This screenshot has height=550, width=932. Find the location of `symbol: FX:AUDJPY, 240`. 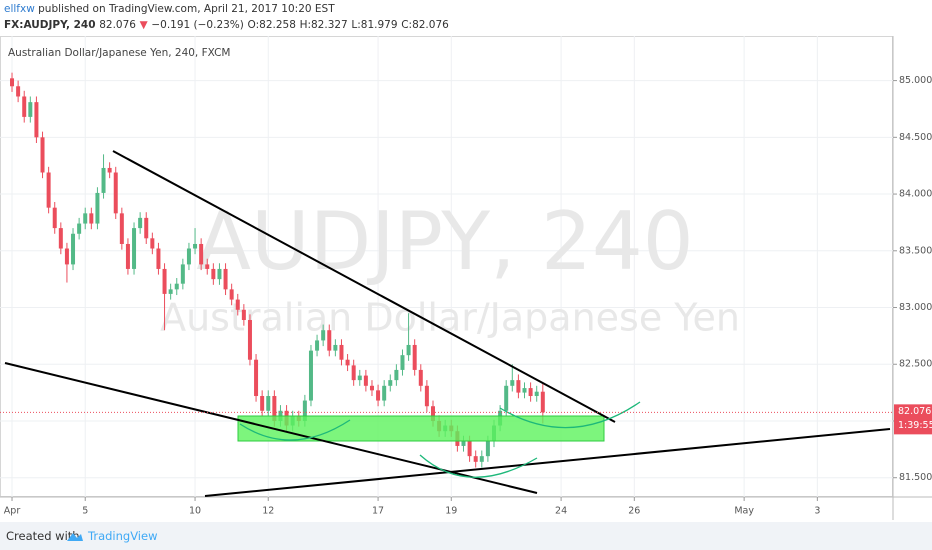

symbol: FX:AUDJPY, 240 is located at coordinates (50, 25).